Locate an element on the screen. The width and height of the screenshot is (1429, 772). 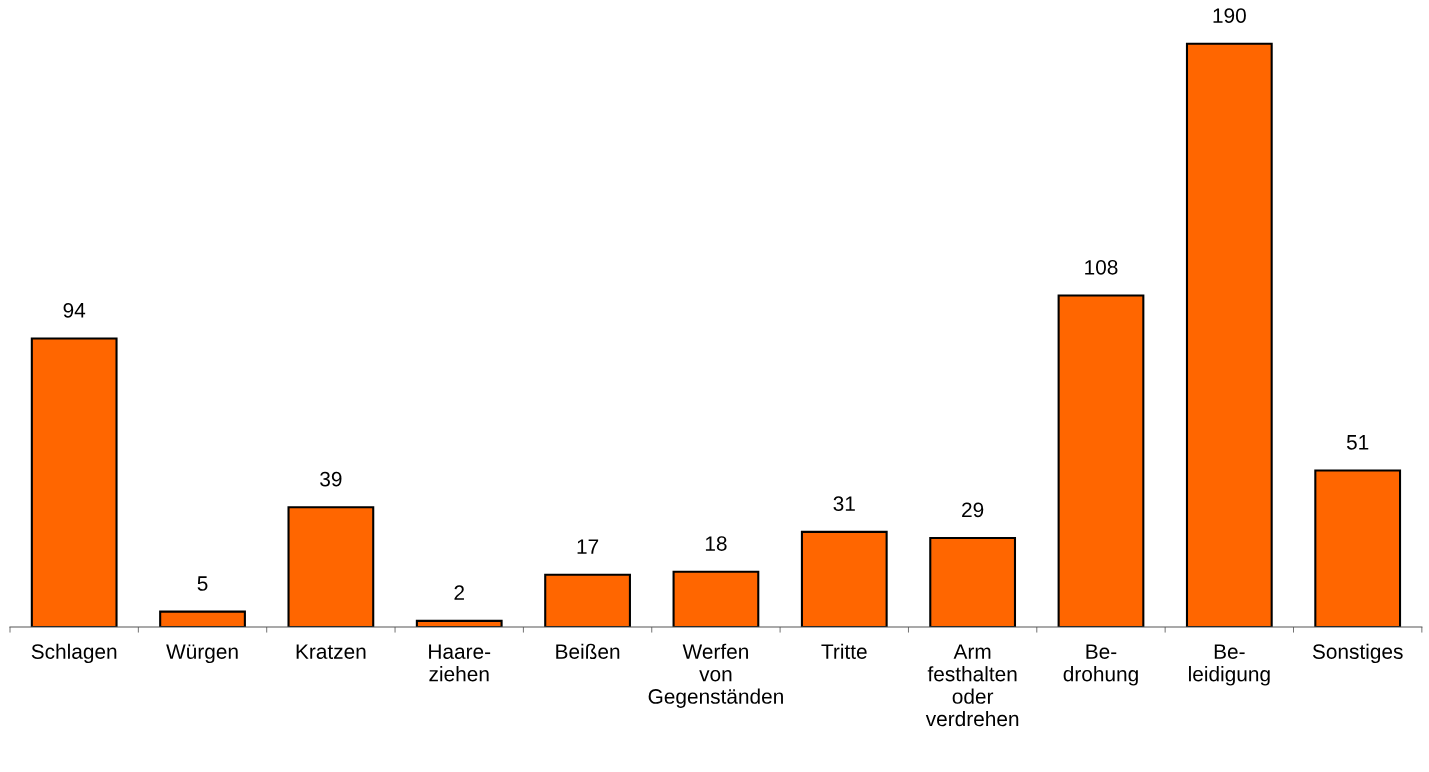
x-tick-label: Be- drohung is located at coordinates (1100, 665).